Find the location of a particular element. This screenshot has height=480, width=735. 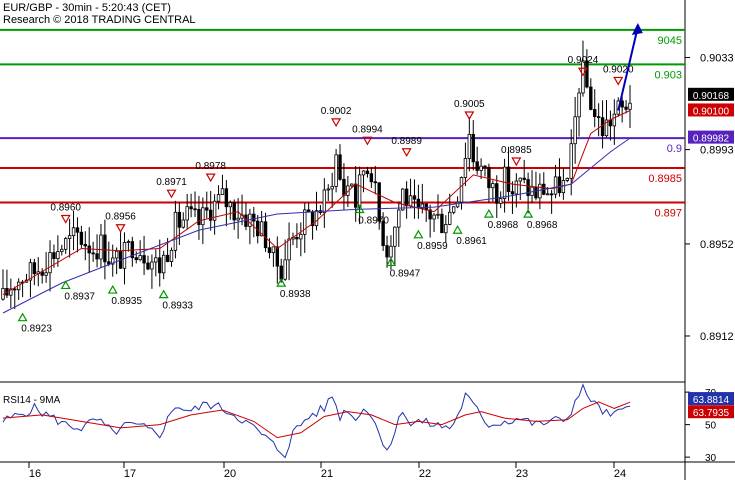

swing-high-label: 0.8960 is located at coordinates (65, 208).